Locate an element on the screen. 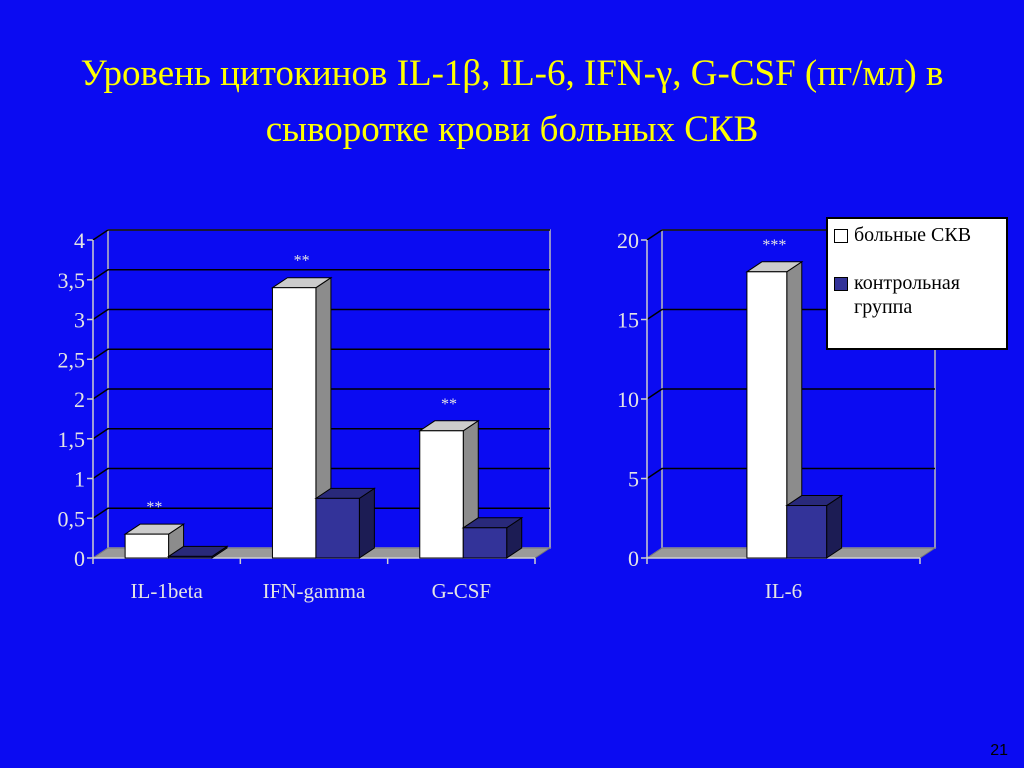 This screenshot has height=768, width=1024. y-tick-label: 10 is located at coordinates (628, 399).